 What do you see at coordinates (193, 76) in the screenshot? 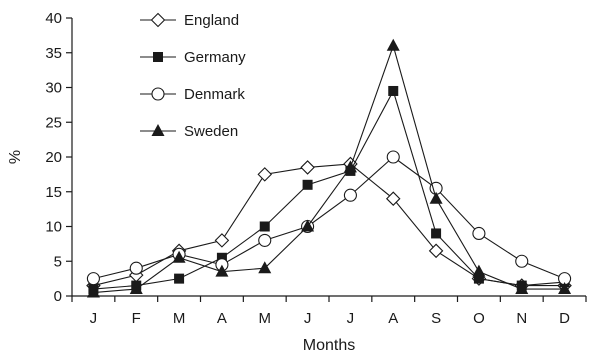
I see `legend: England Germany Denmark Sweden` at bounding box center [193, 76].